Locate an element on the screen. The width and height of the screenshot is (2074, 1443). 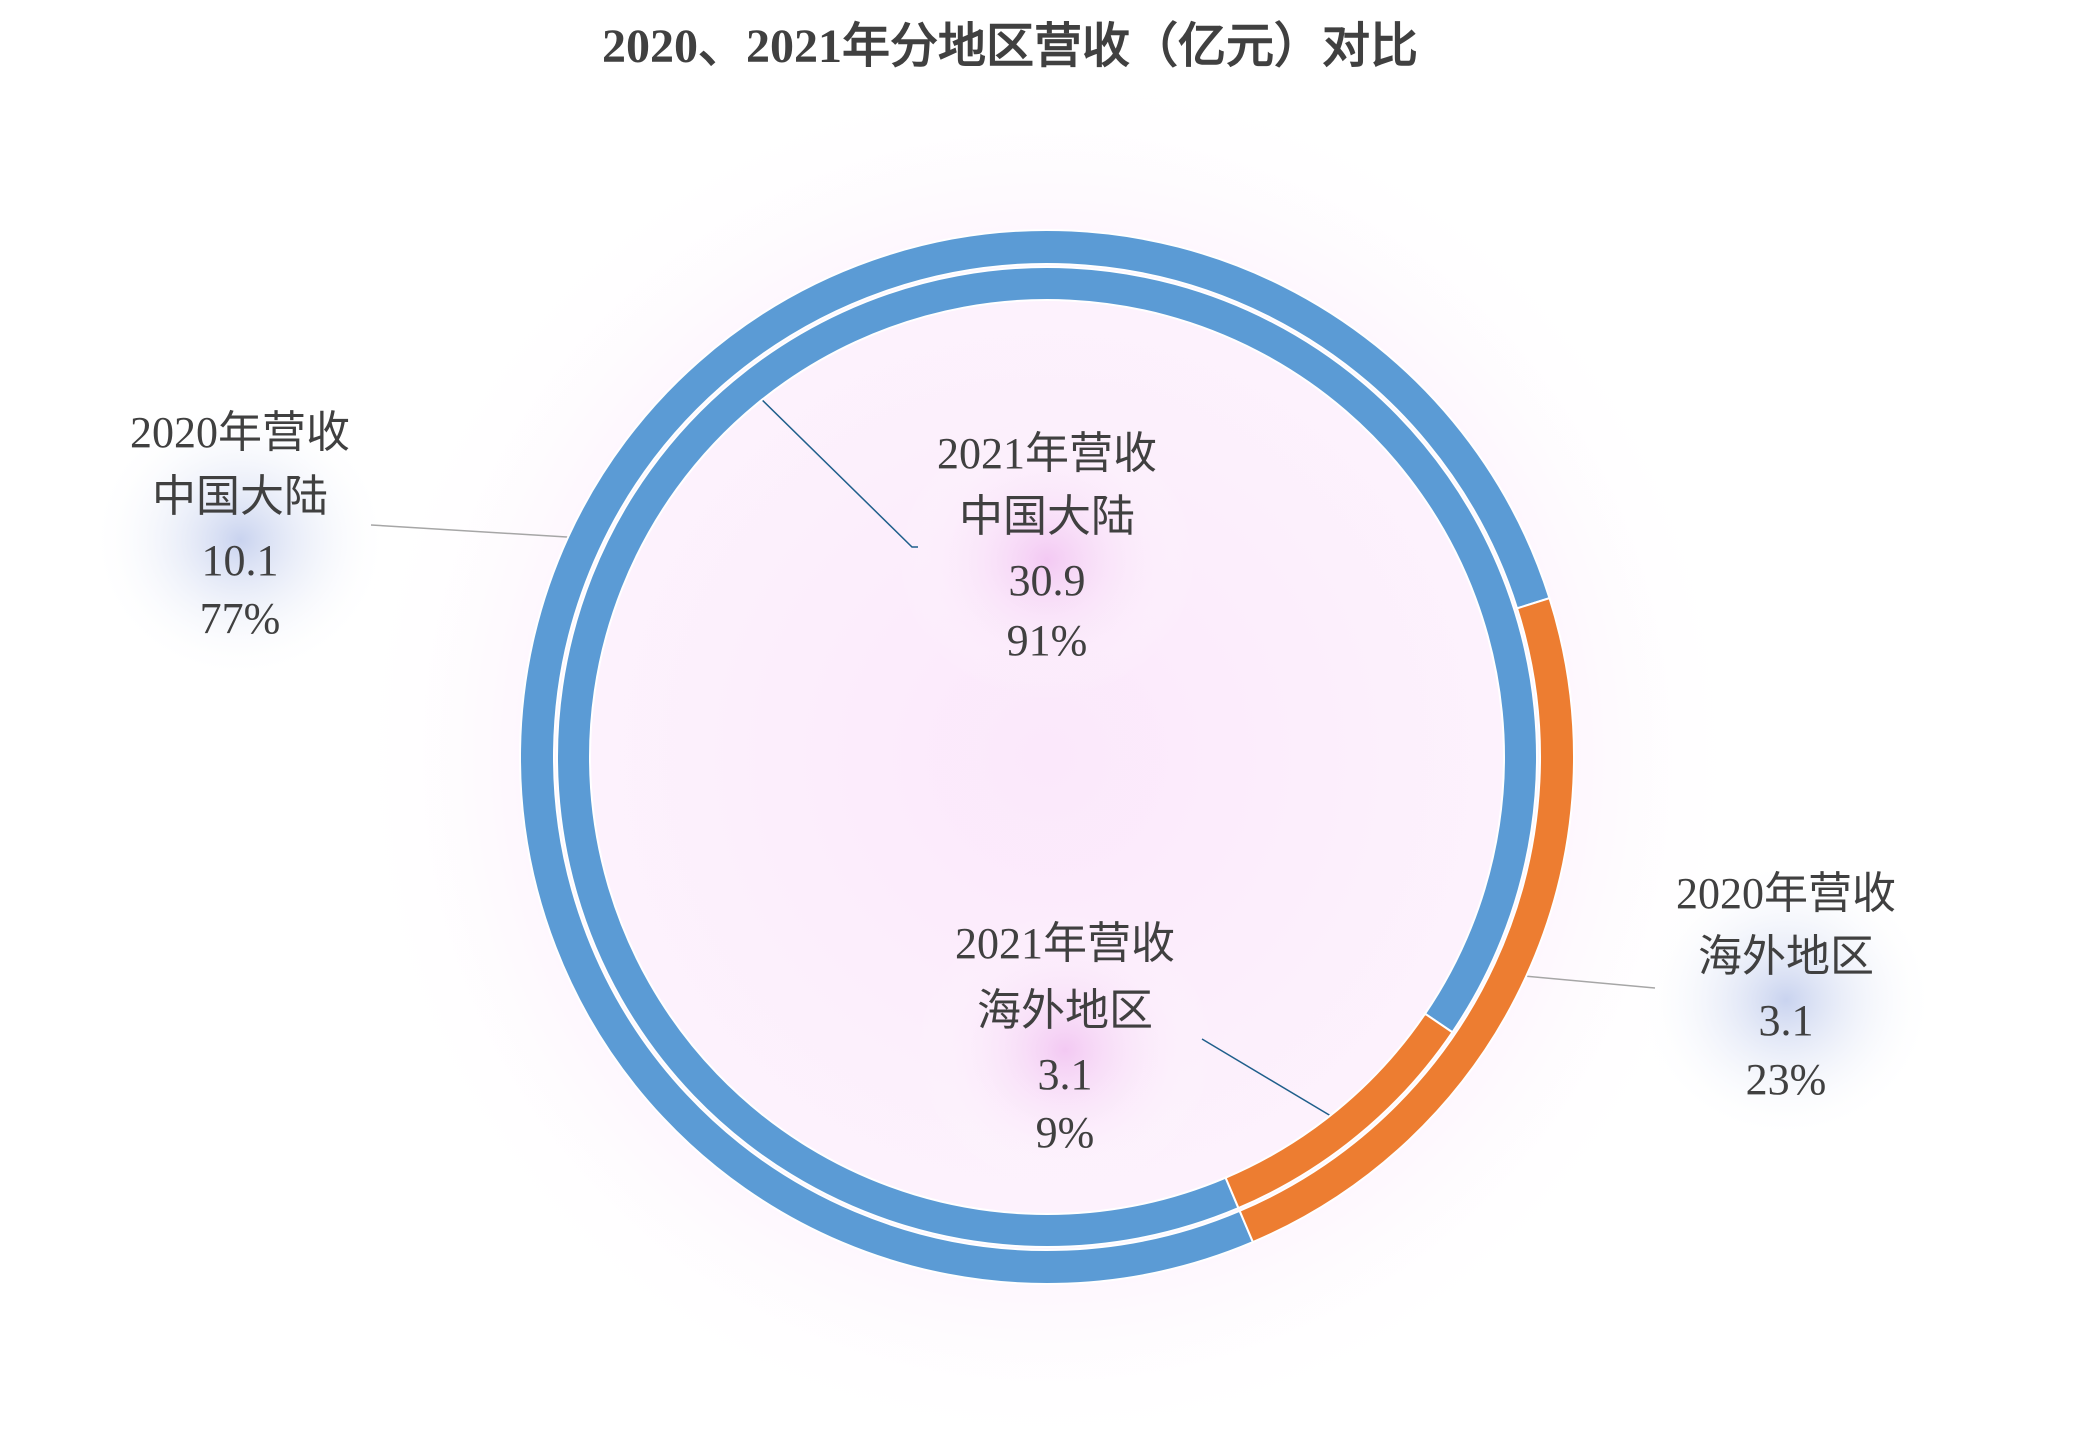
data-label: 10.1 is located at coordinates (240, 560).